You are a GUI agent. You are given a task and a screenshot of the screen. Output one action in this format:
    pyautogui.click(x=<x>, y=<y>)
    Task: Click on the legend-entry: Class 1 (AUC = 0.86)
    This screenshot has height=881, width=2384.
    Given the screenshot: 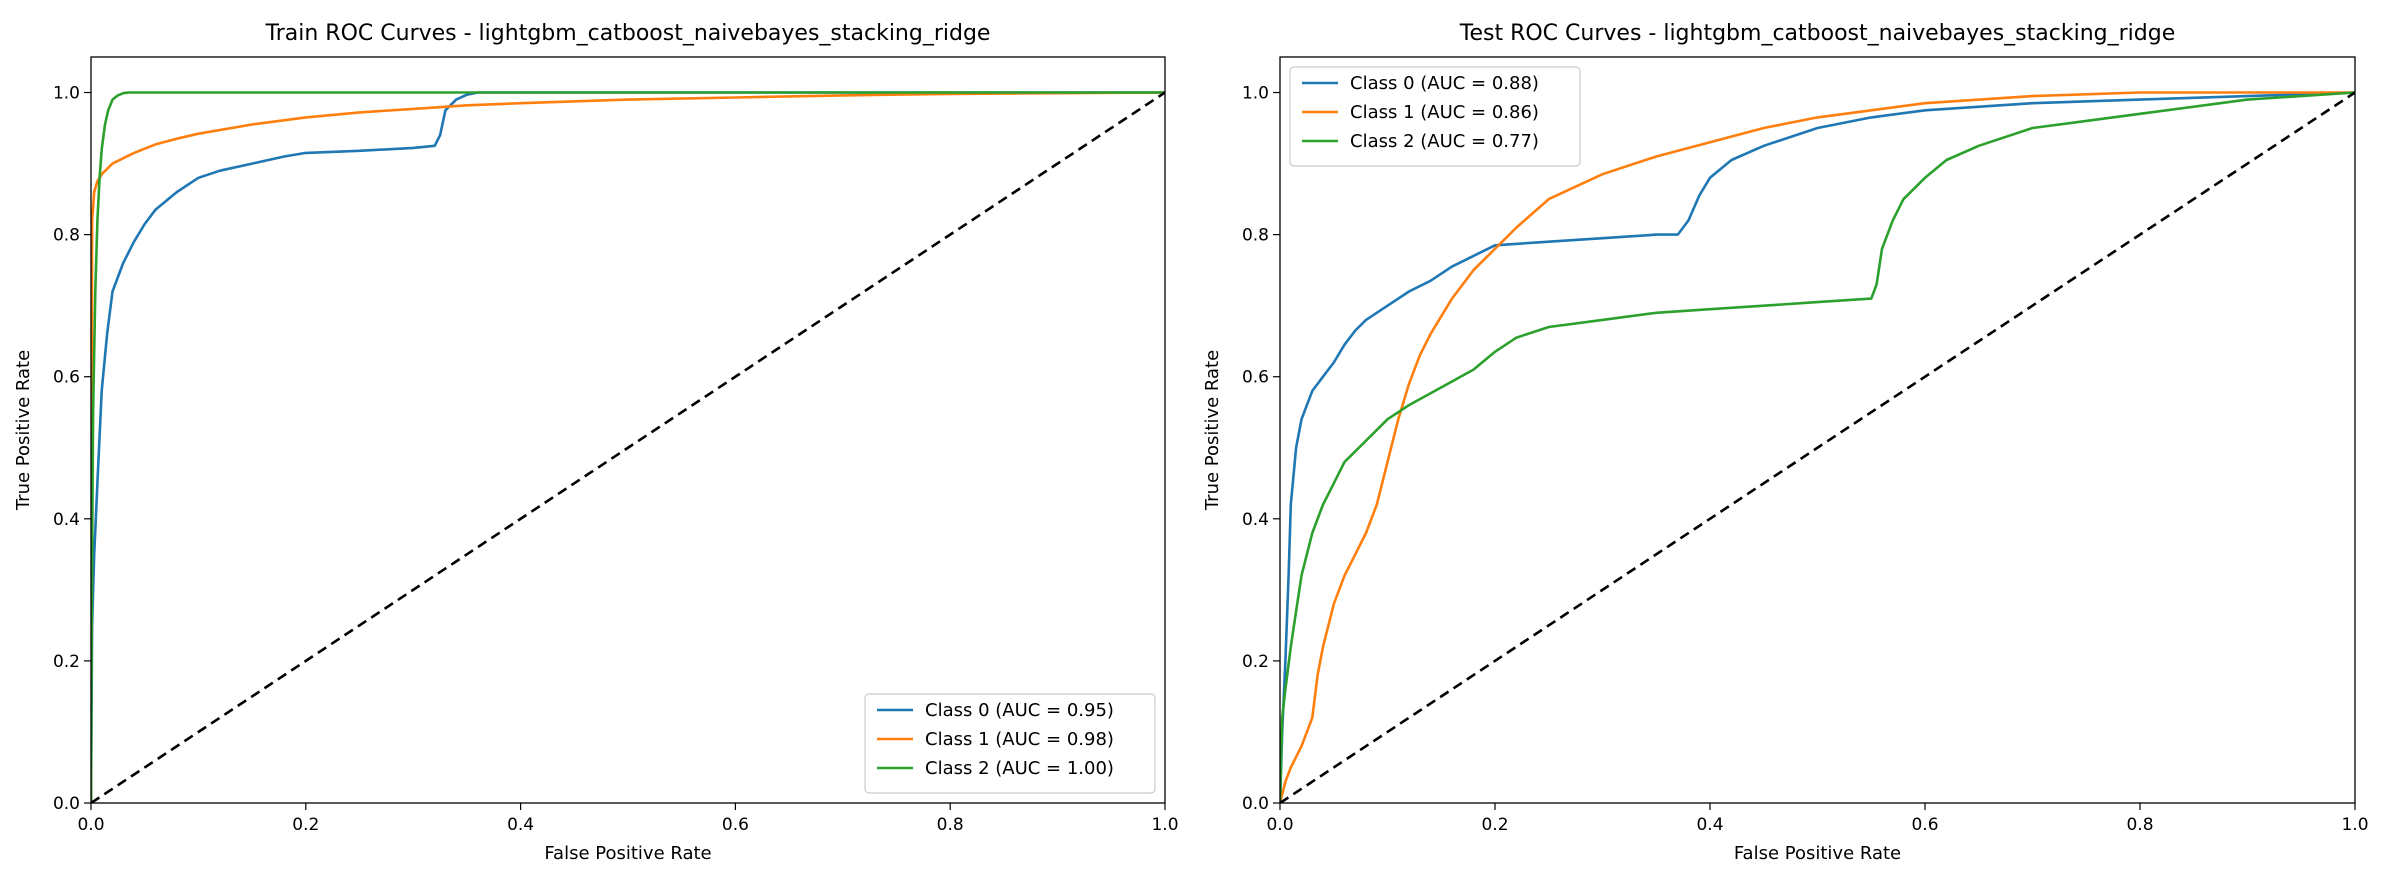 What is the action you would take?
    pyautogui.click(x=1444, y=112)
    